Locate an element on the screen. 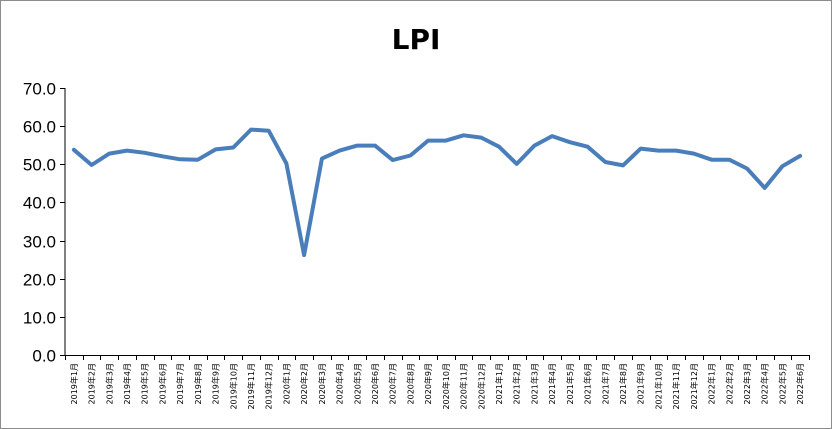 The image size is (832, 429). x-tick-label: 2021年3月 is located at coordinates (534, 383).